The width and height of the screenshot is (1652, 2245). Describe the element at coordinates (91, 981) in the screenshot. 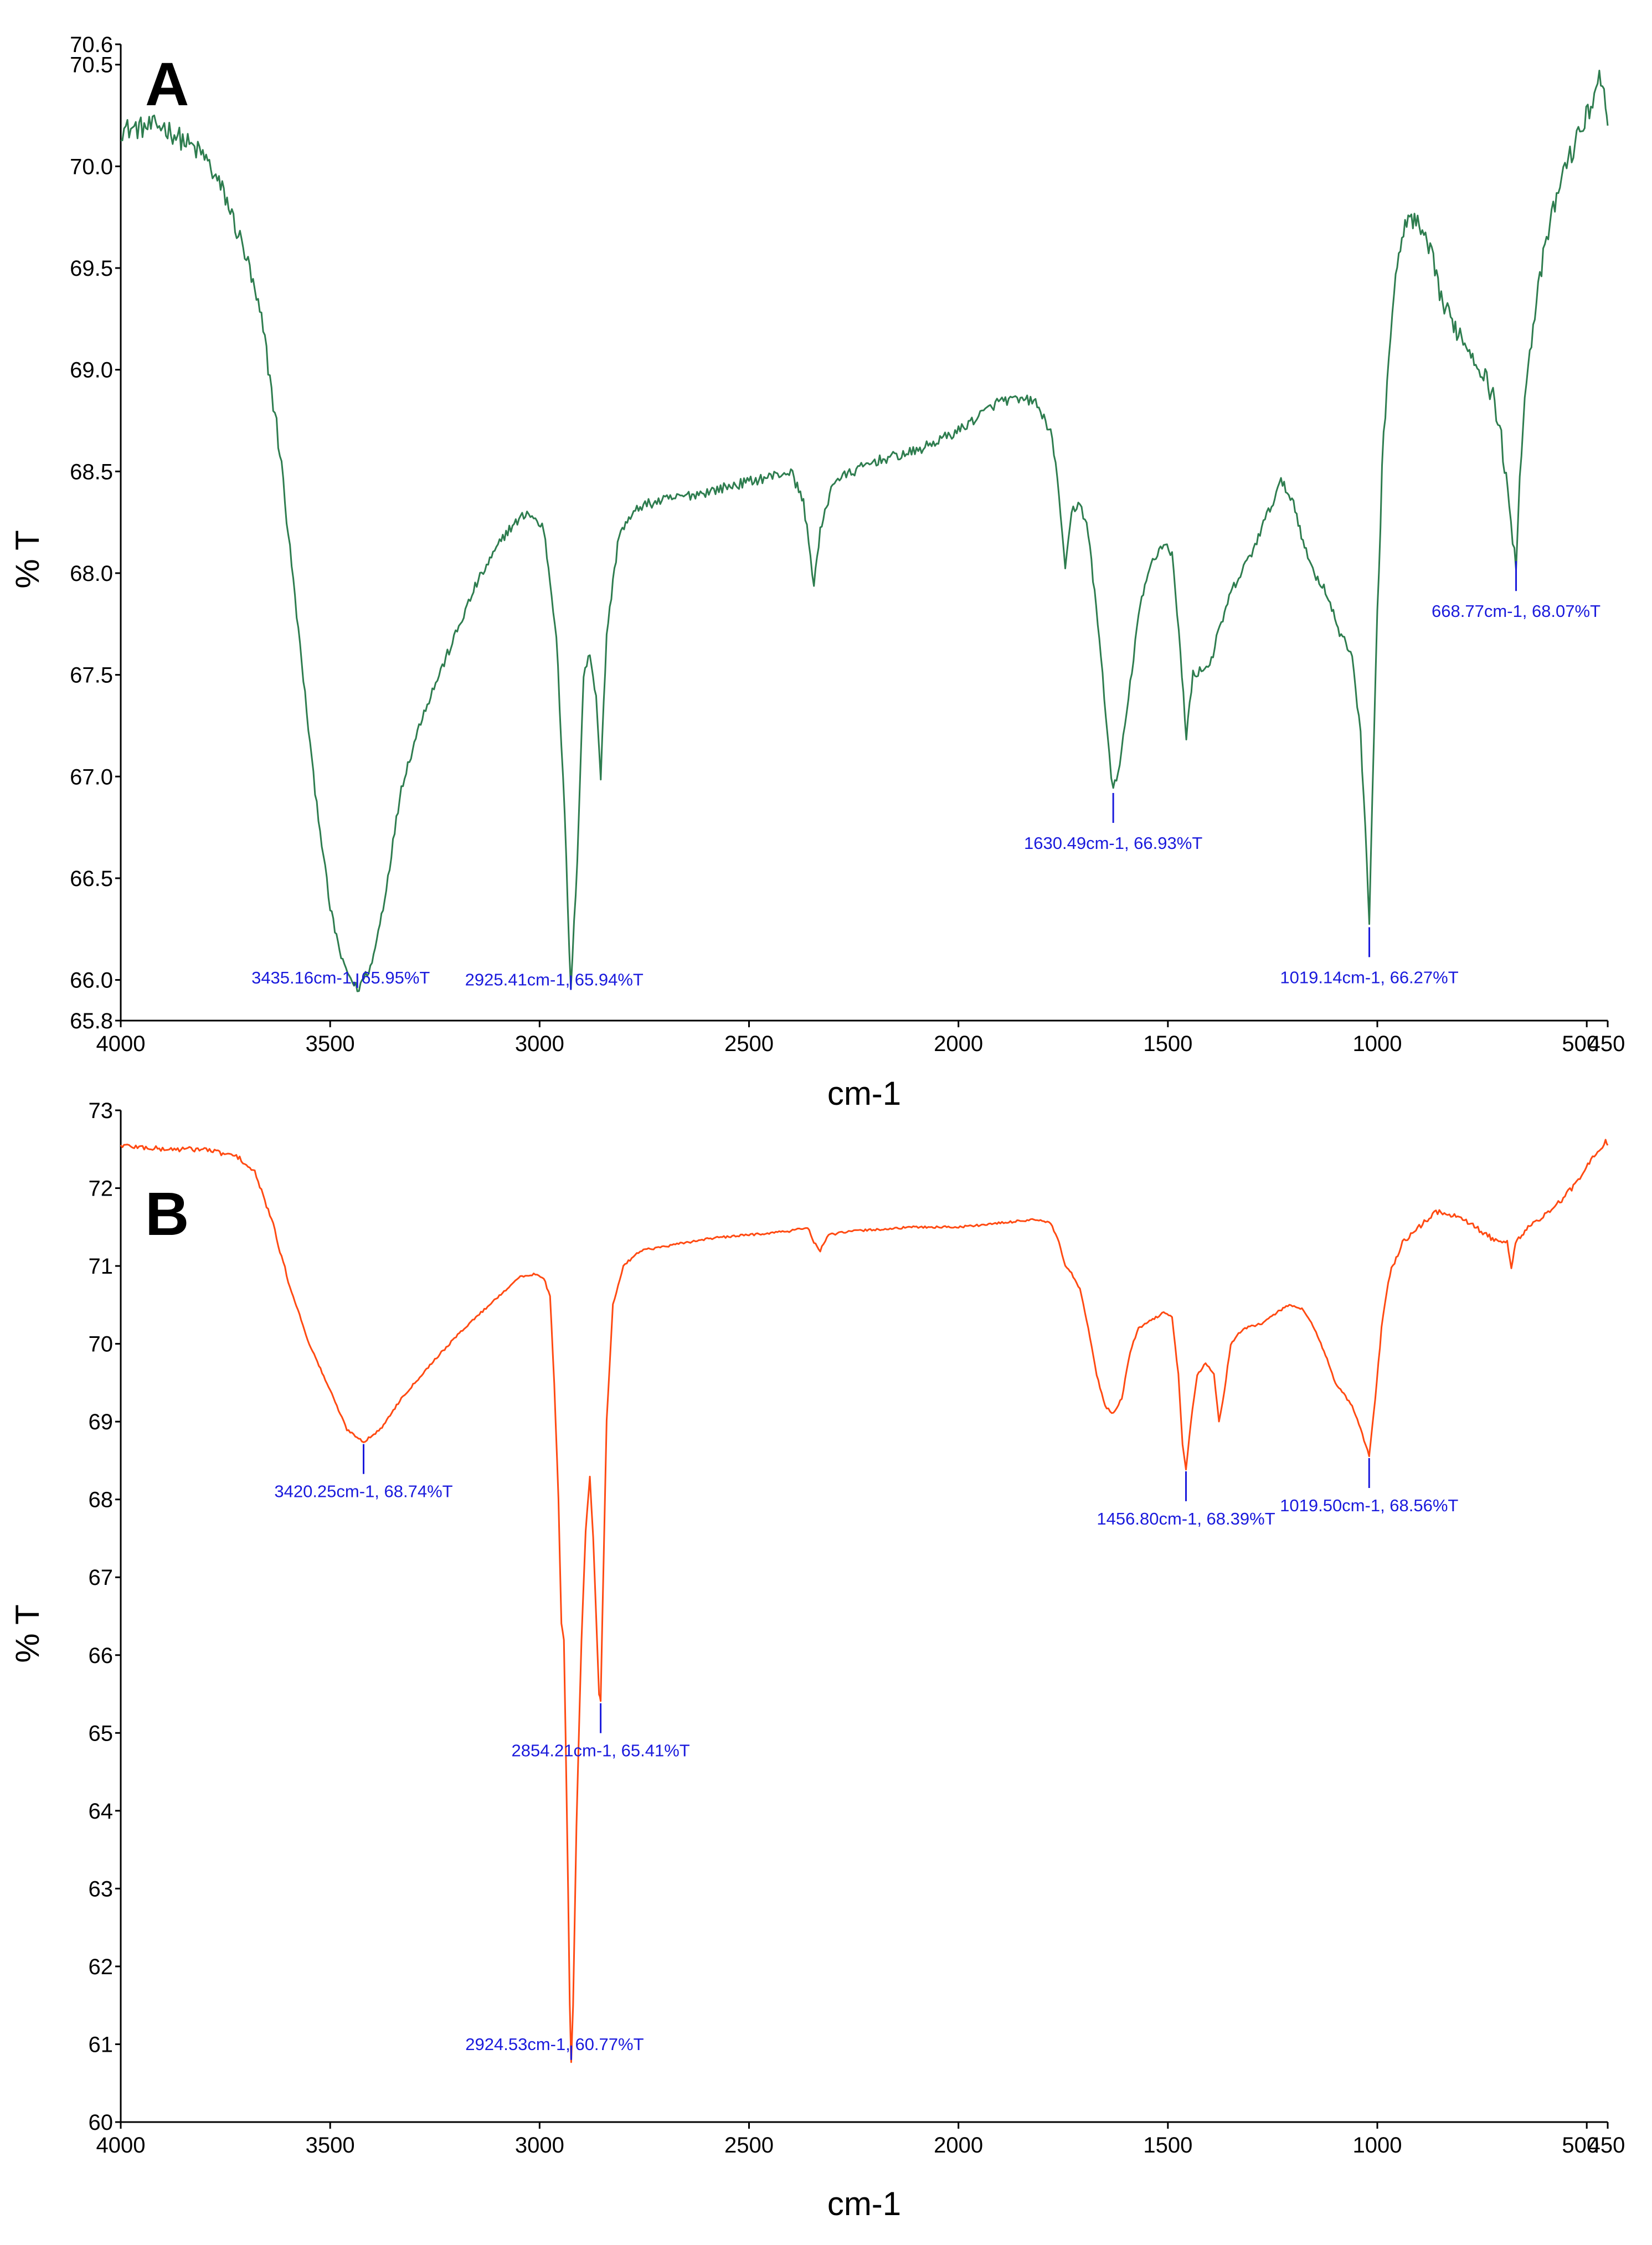

I see `y-tick-label: 66.0` at that location.